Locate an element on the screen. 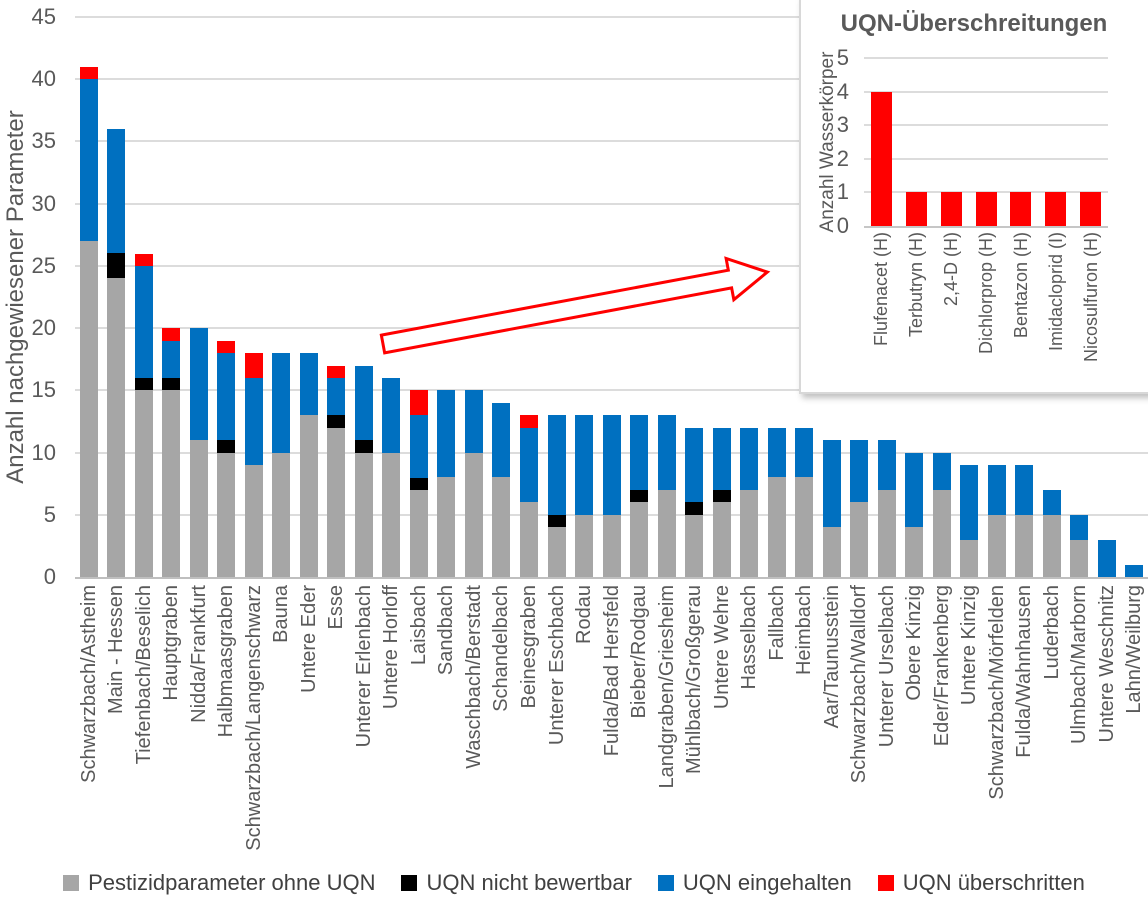 Image resolution: width=1148 pixels, height=907 pixels. bar-Schwarzbach/Walldorf is located at coordinates (859, 508).